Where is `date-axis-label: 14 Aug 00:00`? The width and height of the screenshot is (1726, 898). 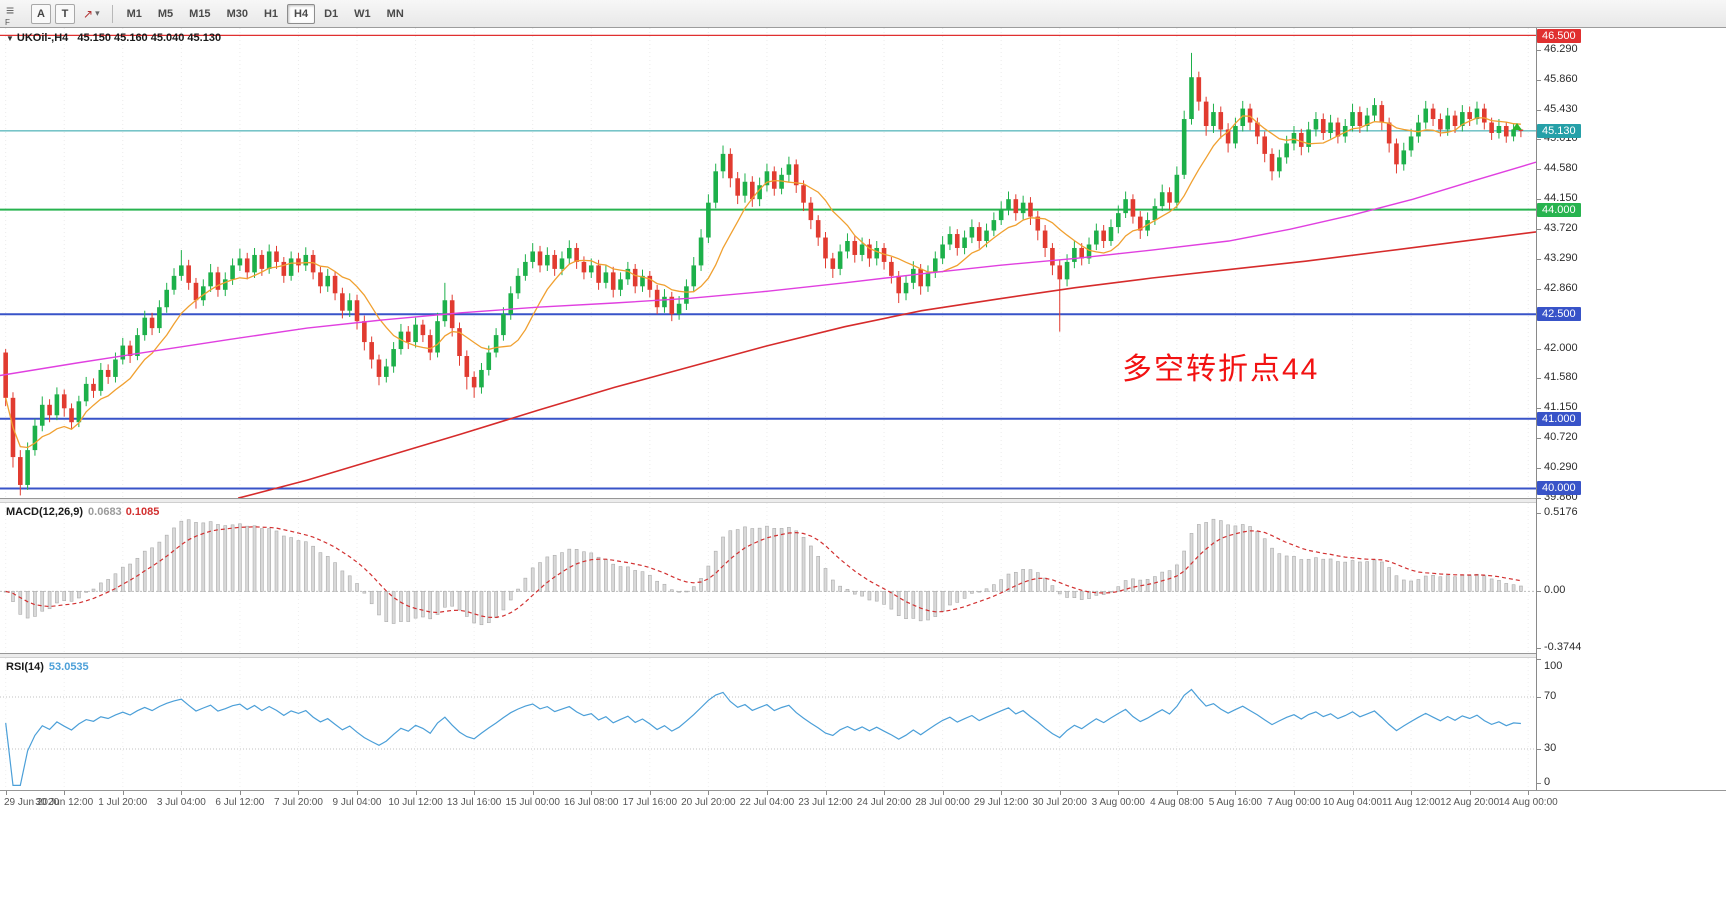
date-axis-label: 14 Aug 00:00 is located at coordinates (1528, 802).